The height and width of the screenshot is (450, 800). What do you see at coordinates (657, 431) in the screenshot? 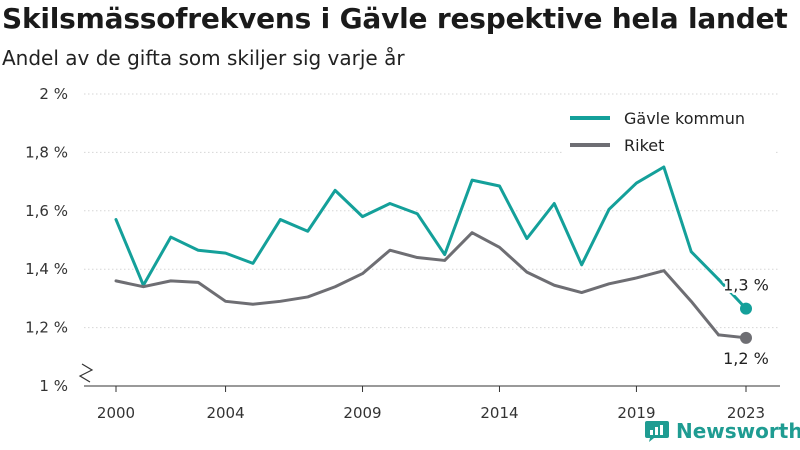
I see `newsworthy-logo-icon` at bounding box center [657, 431].